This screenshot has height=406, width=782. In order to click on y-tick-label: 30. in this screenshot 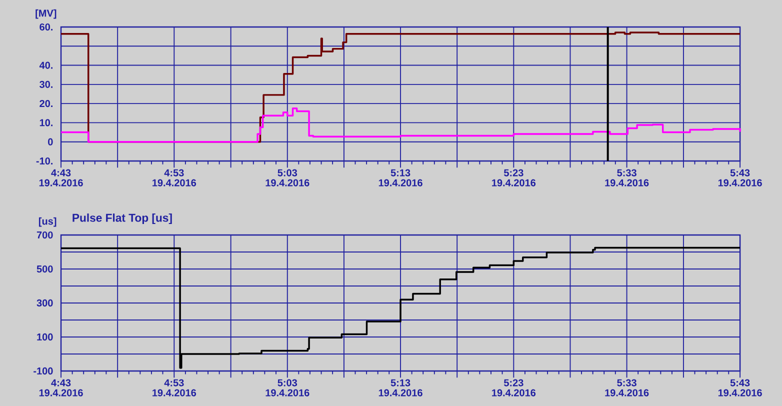, I will do `click(46, 84)`.